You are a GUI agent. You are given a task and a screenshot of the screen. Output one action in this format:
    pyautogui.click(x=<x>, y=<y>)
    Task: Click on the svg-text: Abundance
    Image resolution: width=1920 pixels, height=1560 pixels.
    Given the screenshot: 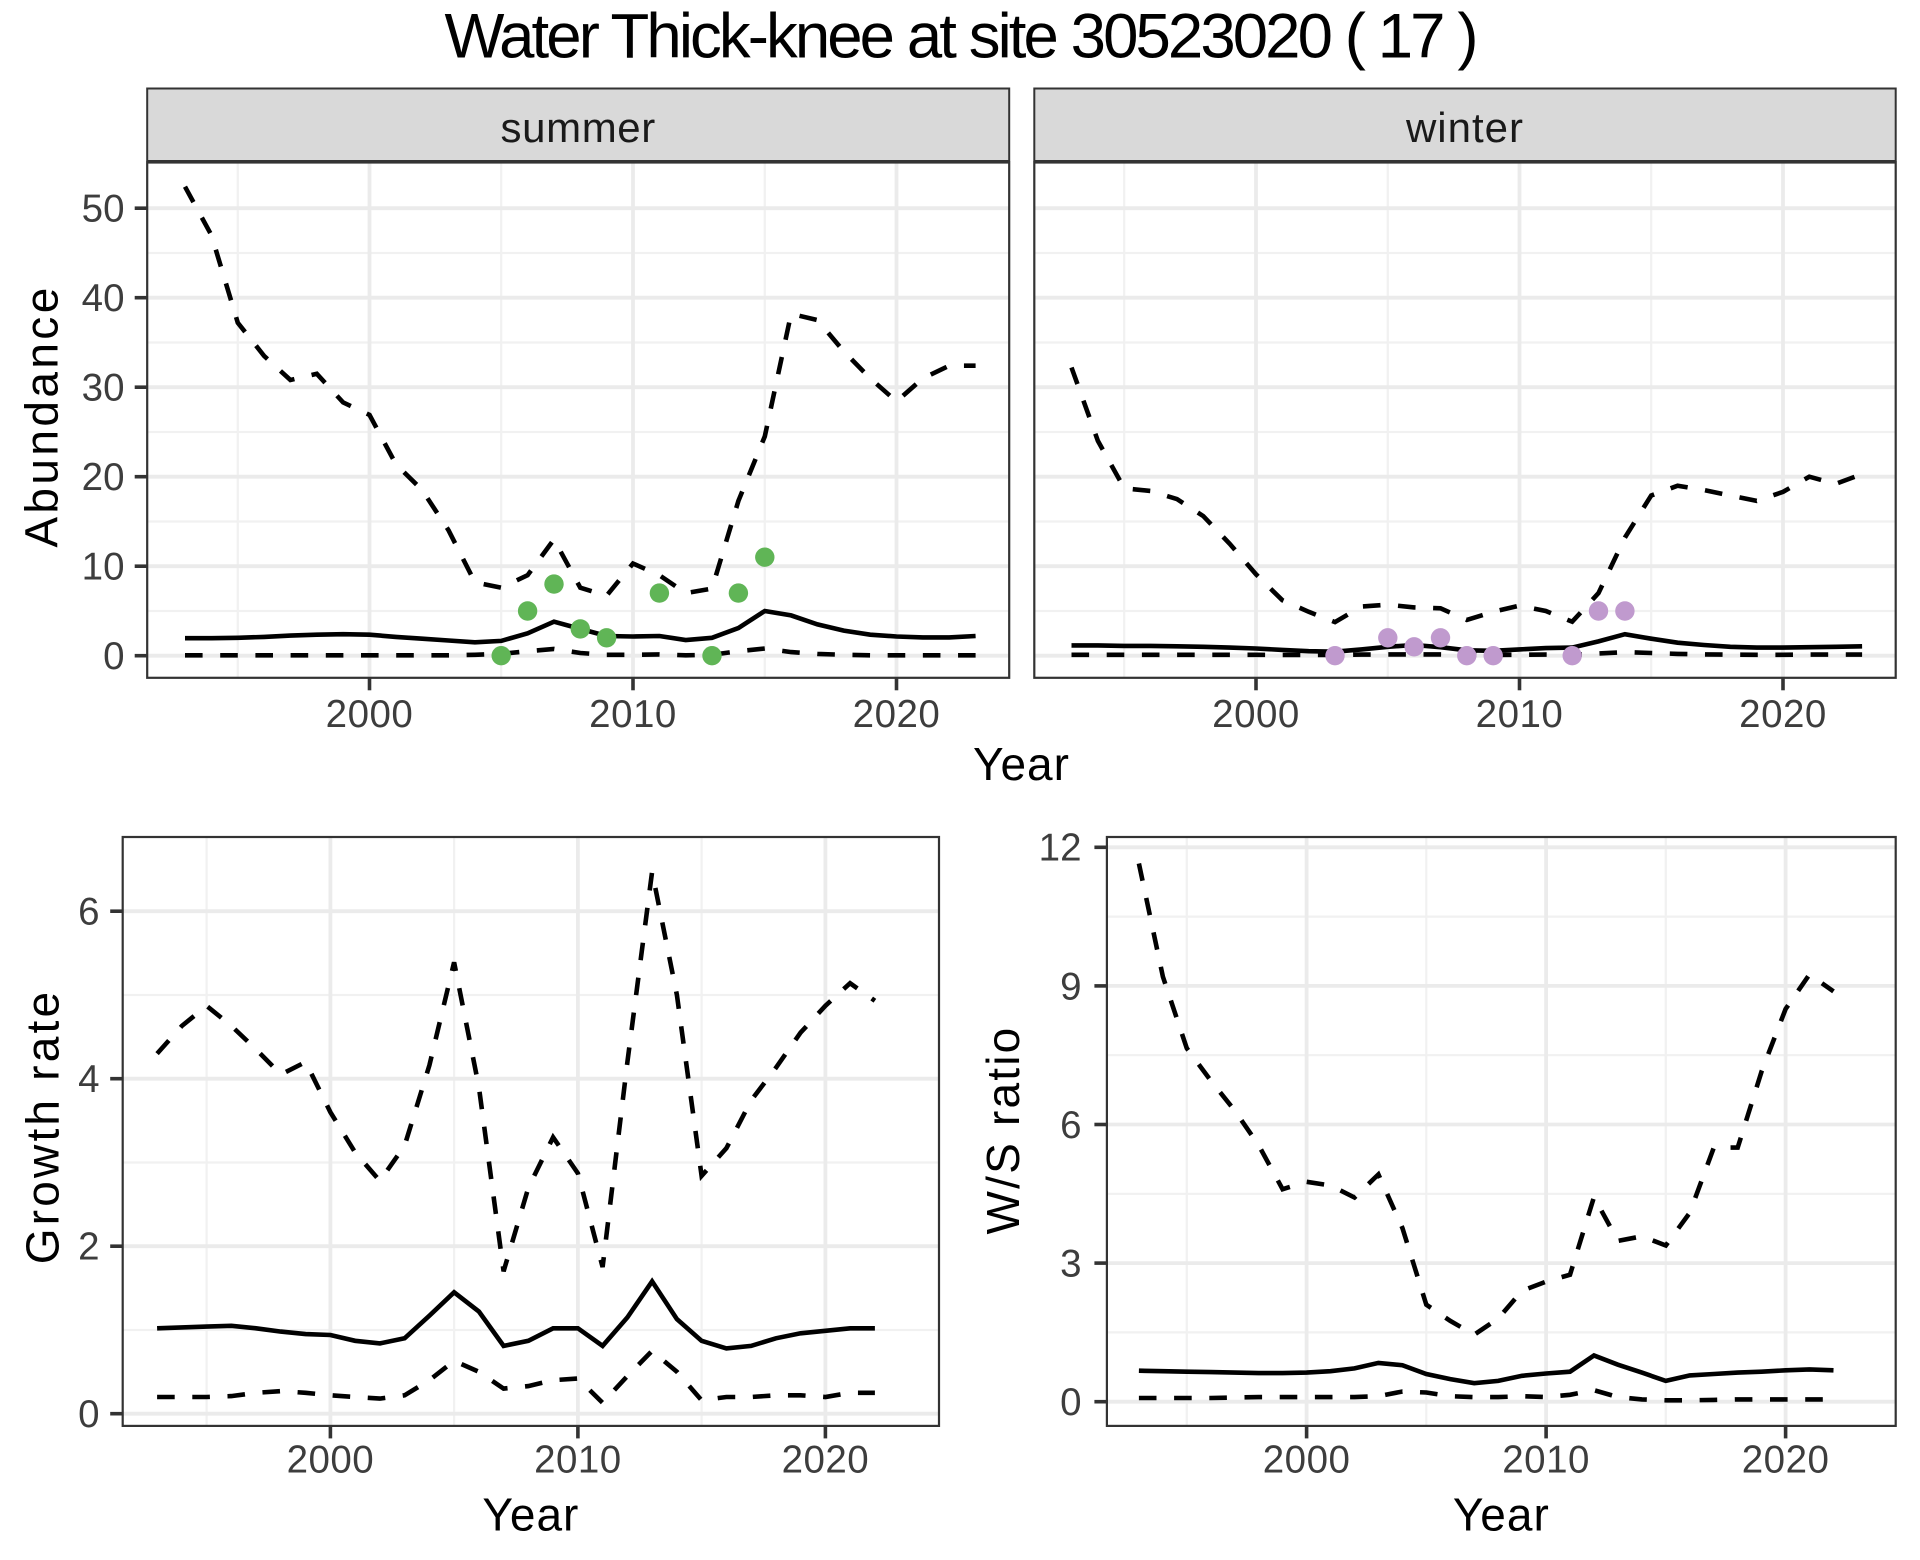 What is the action you would take?
    pyautogui.click(x=42, y=415)
    